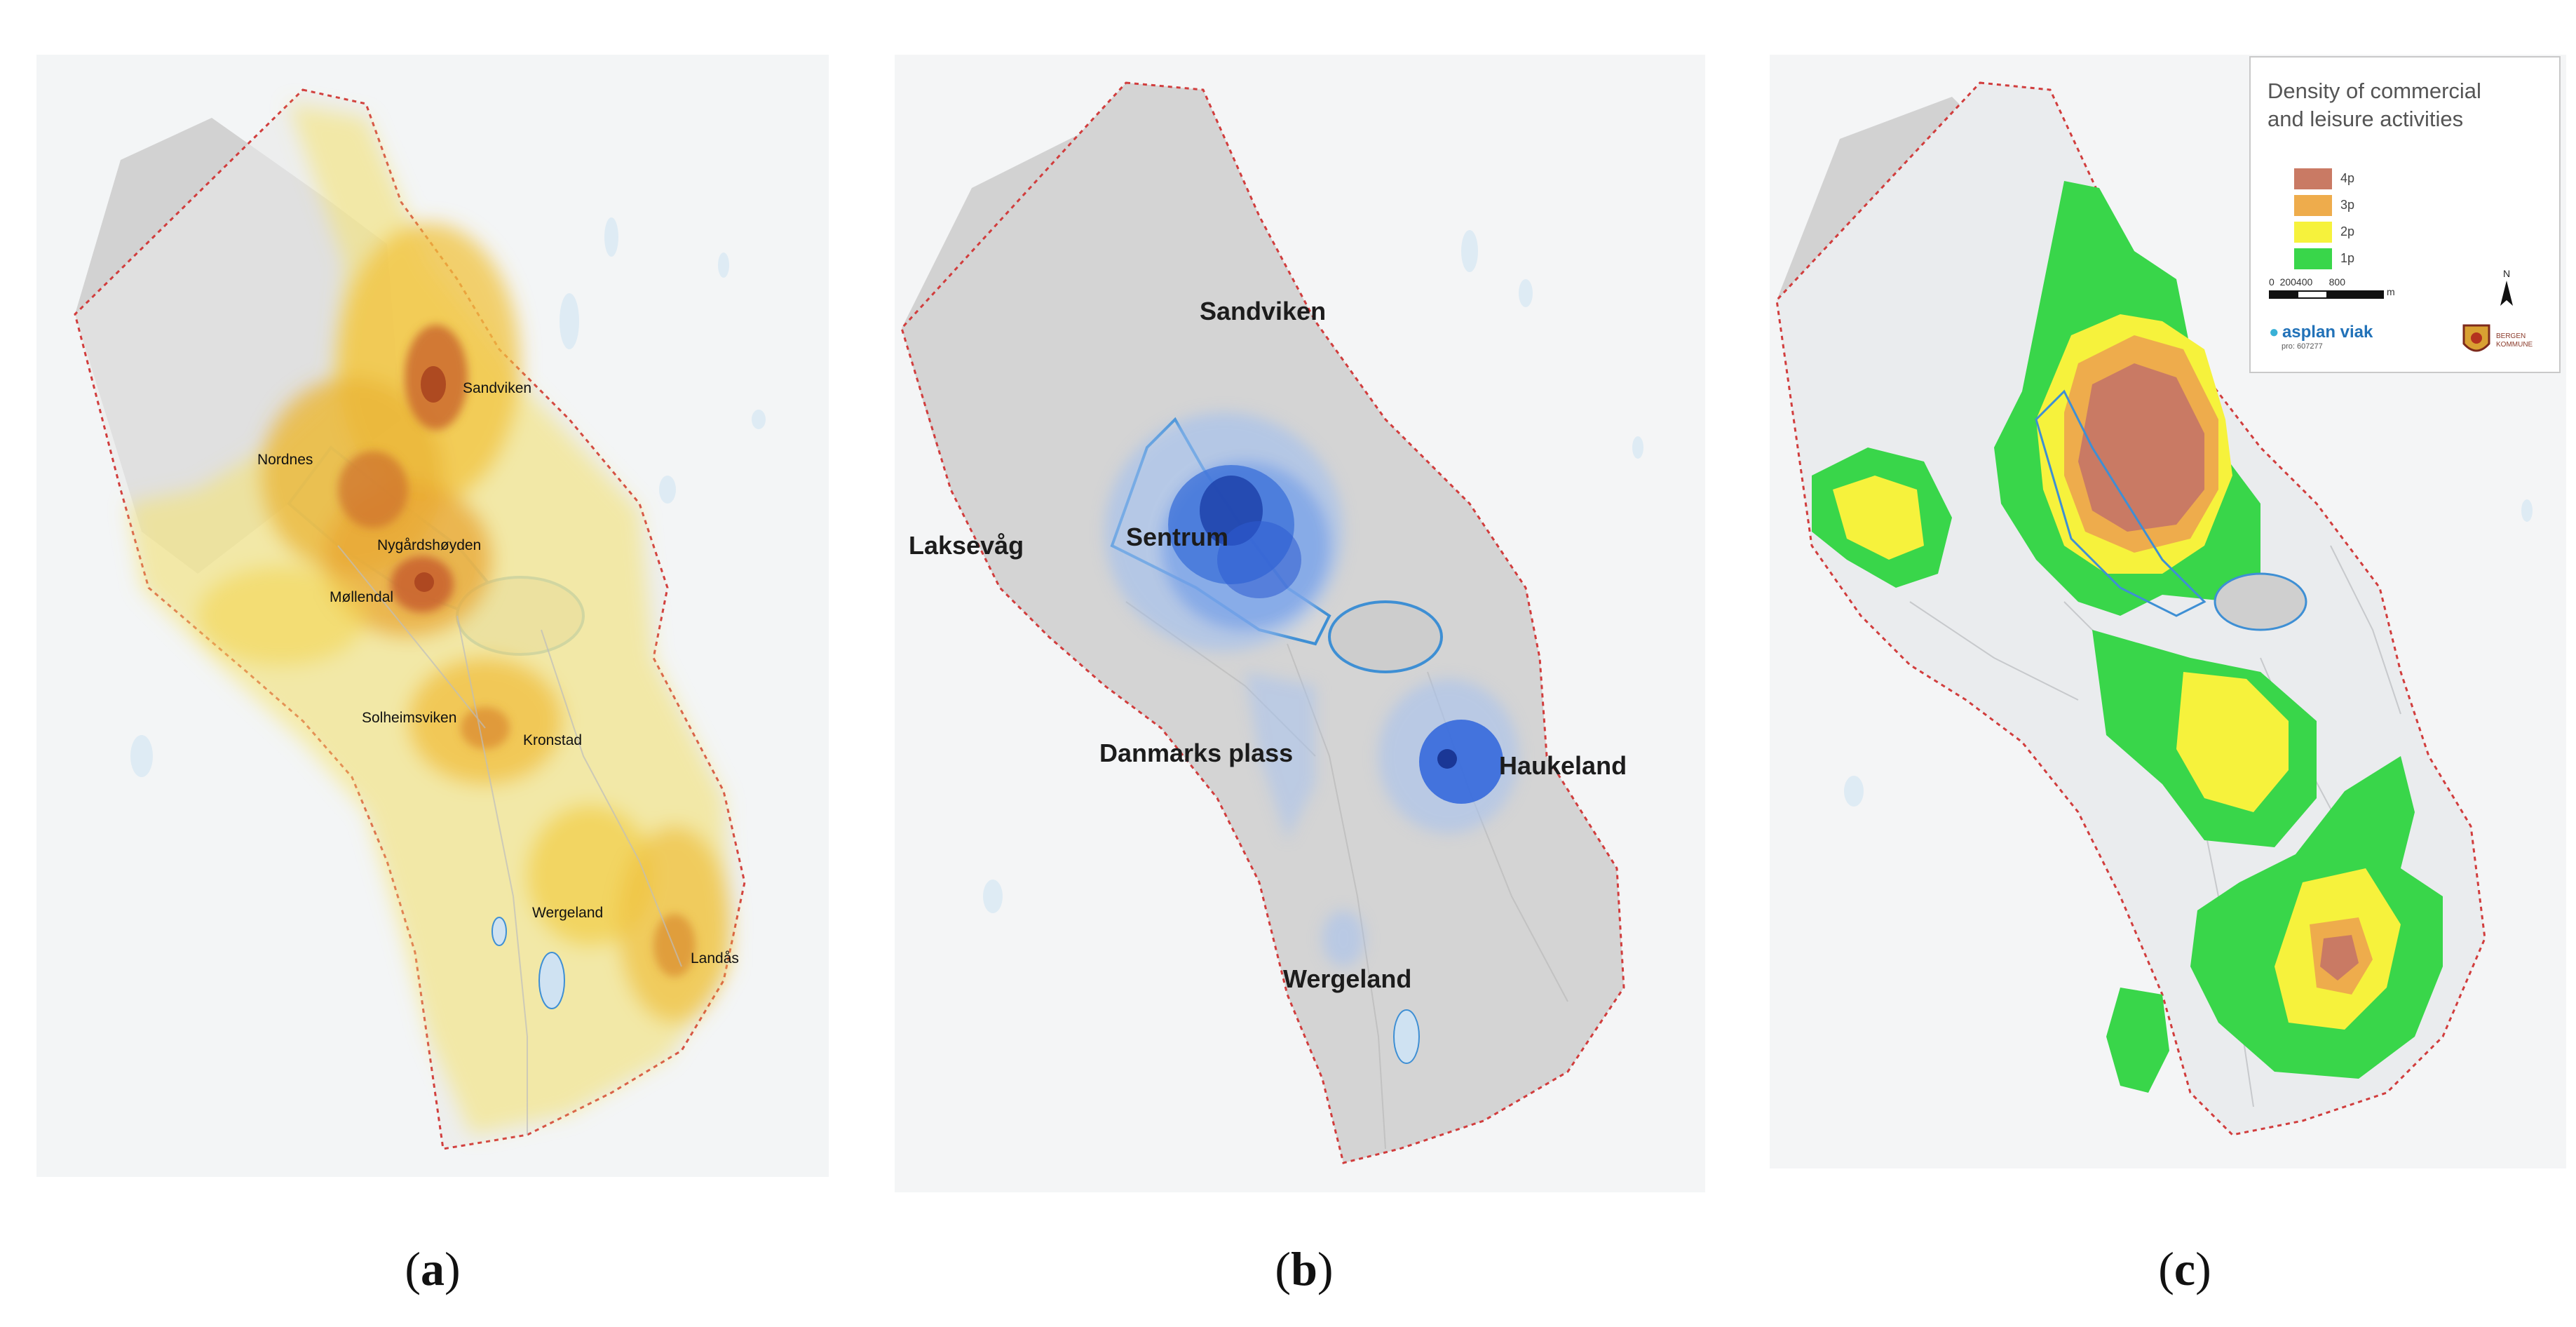 This screenshot has width=2576, height=1327. Describe the element at coordinates (2506, 344) in the screenshot. I see `bergen-kommune-logo: BERGEN KOMMUNE` at that location.